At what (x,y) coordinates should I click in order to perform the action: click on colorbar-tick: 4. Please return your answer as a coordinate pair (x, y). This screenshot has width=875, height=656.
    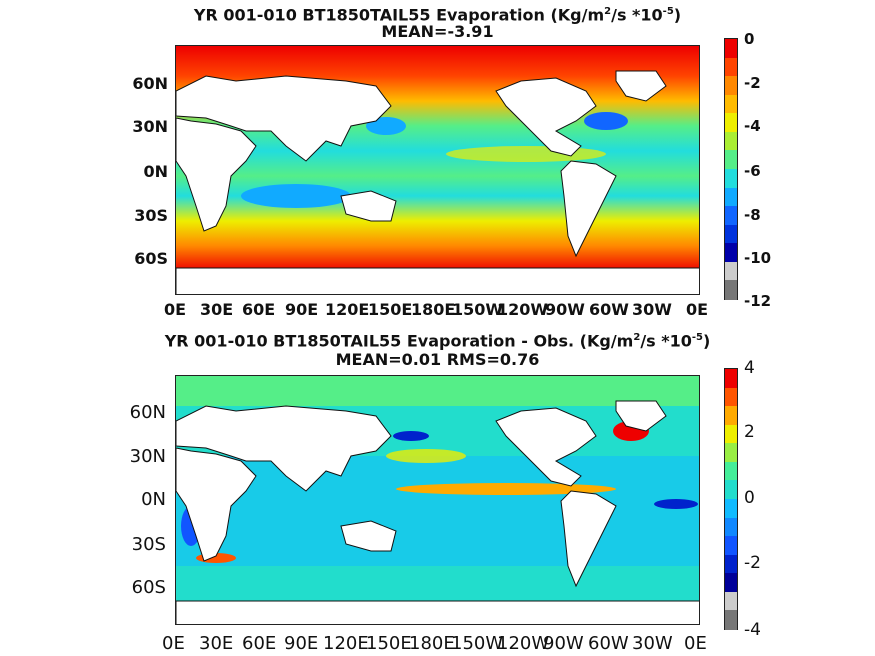
    Looking at the image, I should click on (749, 368).